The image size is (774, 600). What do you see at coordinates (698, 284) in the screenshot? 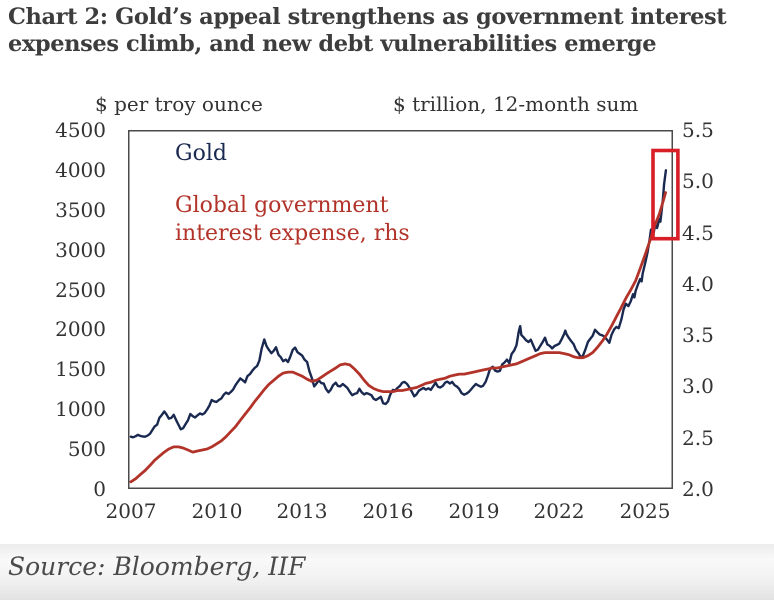
I see `right-axis-tick: 4.0` at bounding box center [698, 284].